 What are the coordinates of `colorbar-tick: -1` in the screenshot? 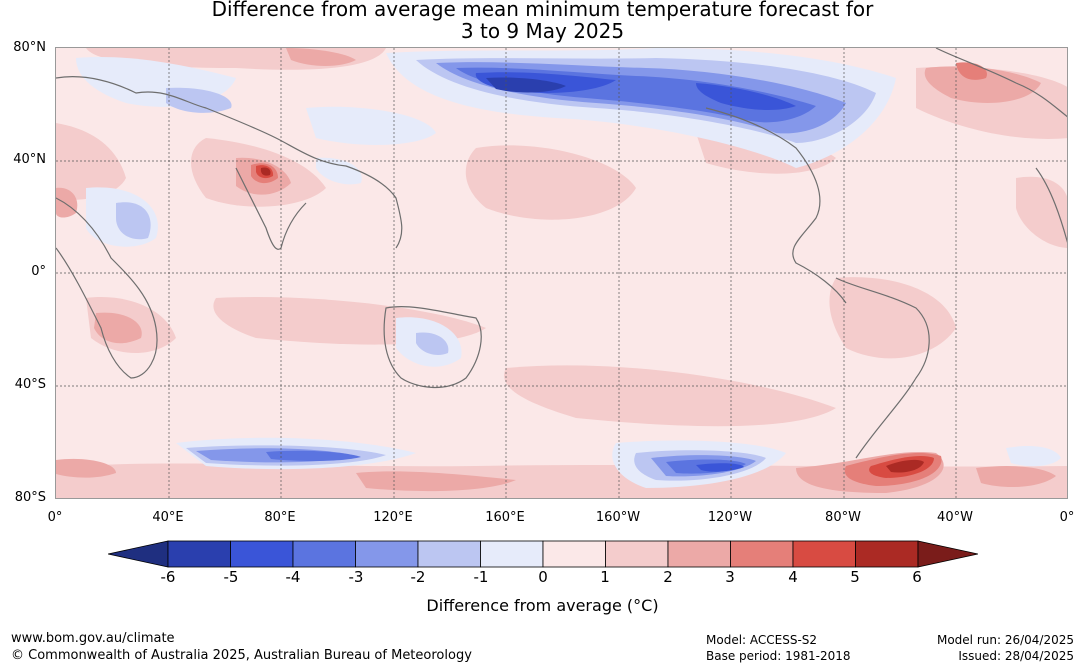 It's located at (481, 577).